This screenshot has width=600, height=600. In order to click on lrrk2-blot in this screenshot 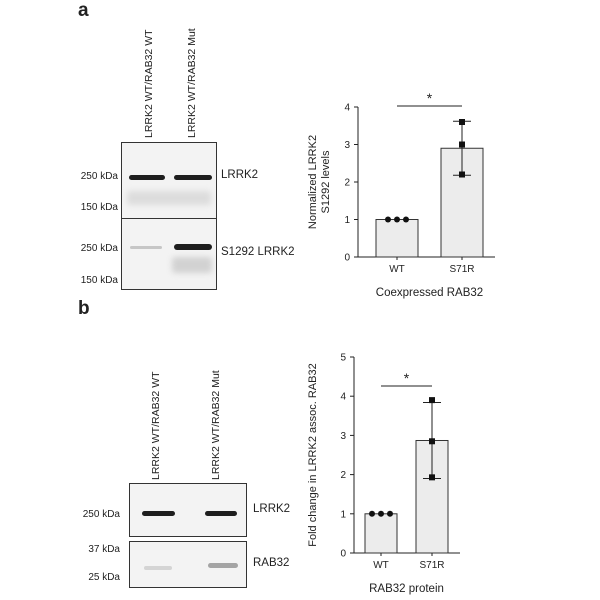, I will do `click(169, 180)`.